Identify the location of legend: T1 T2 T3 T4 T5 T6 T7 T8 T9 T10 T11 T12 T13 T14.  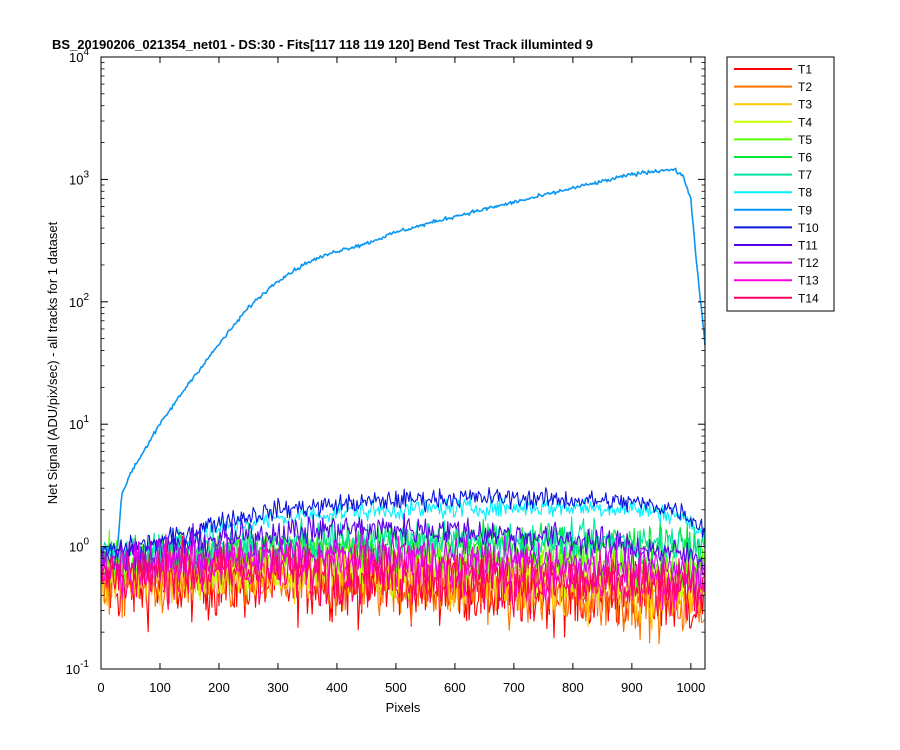
(780, 184).